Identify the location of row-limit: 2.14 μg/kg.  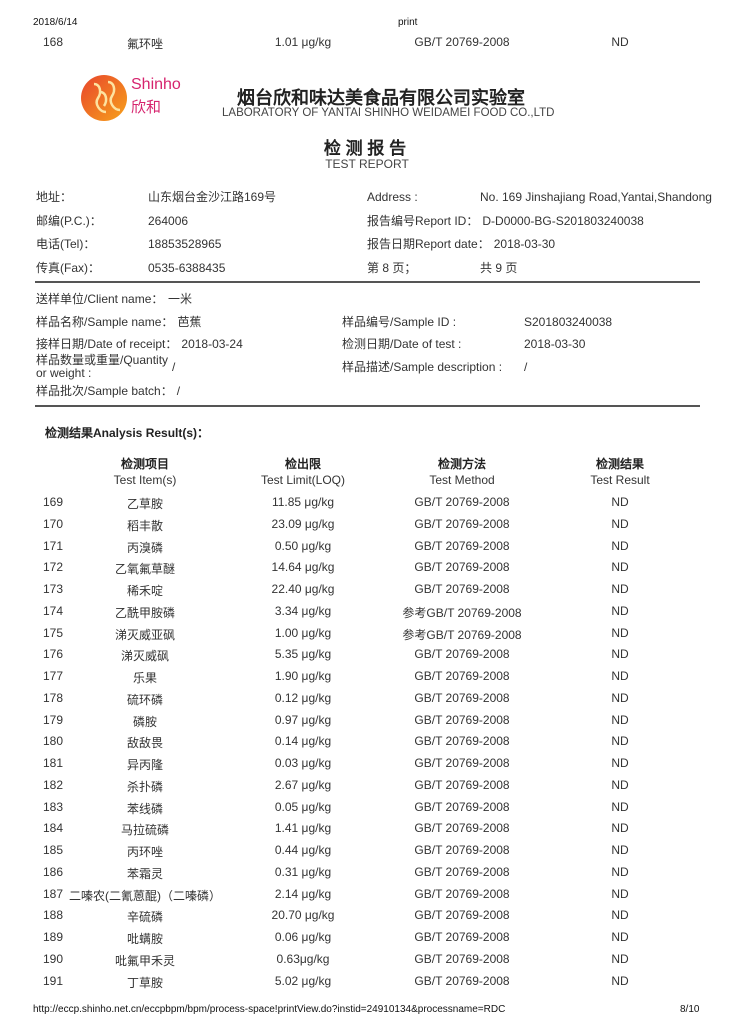
(303, 893).